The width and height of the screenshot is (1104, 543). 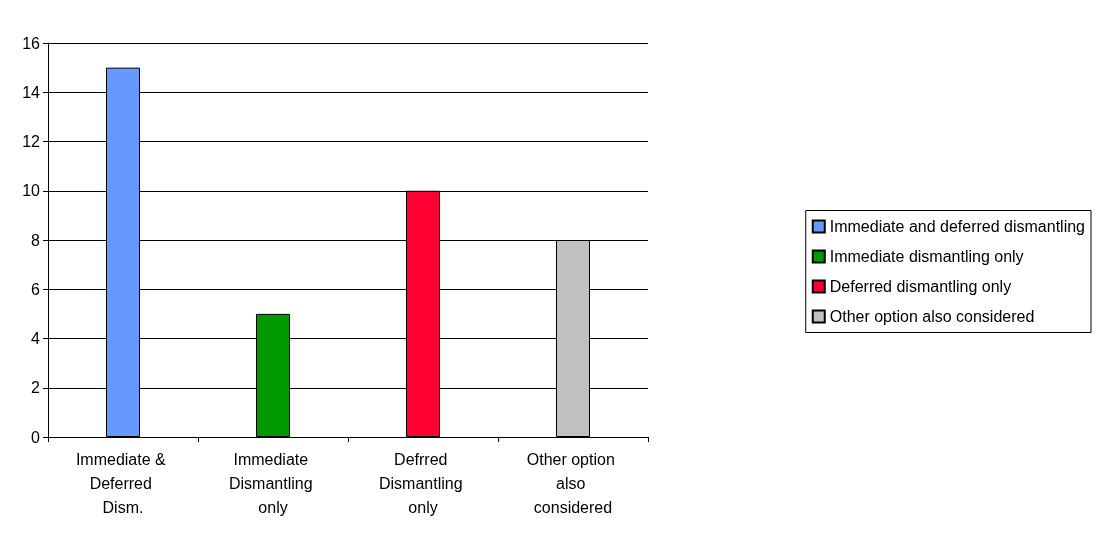 What do you see at coordinates (123, 483) in the screenshot?
I see `x-tick-label: Immediate & Deferred Dism.` at bounding box center [123, 483].